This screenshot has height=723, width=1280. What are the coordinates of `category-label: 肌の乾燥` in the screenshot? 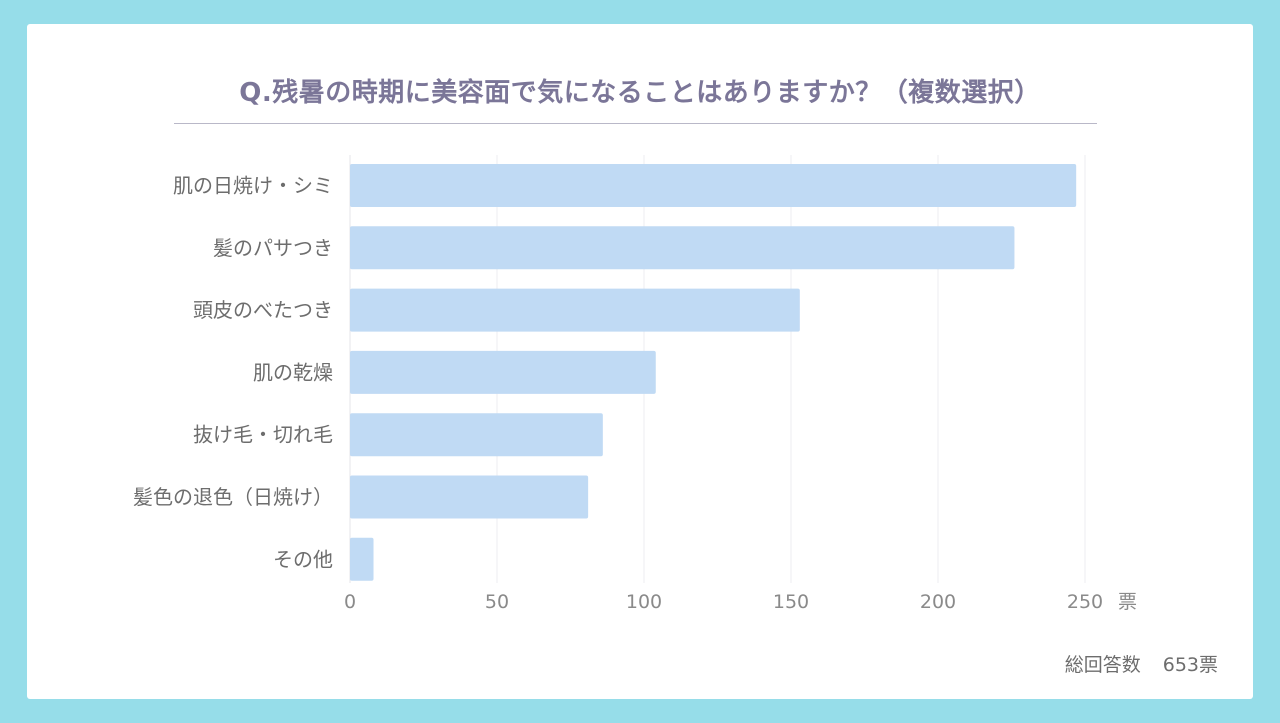 It's located at (293, 372).